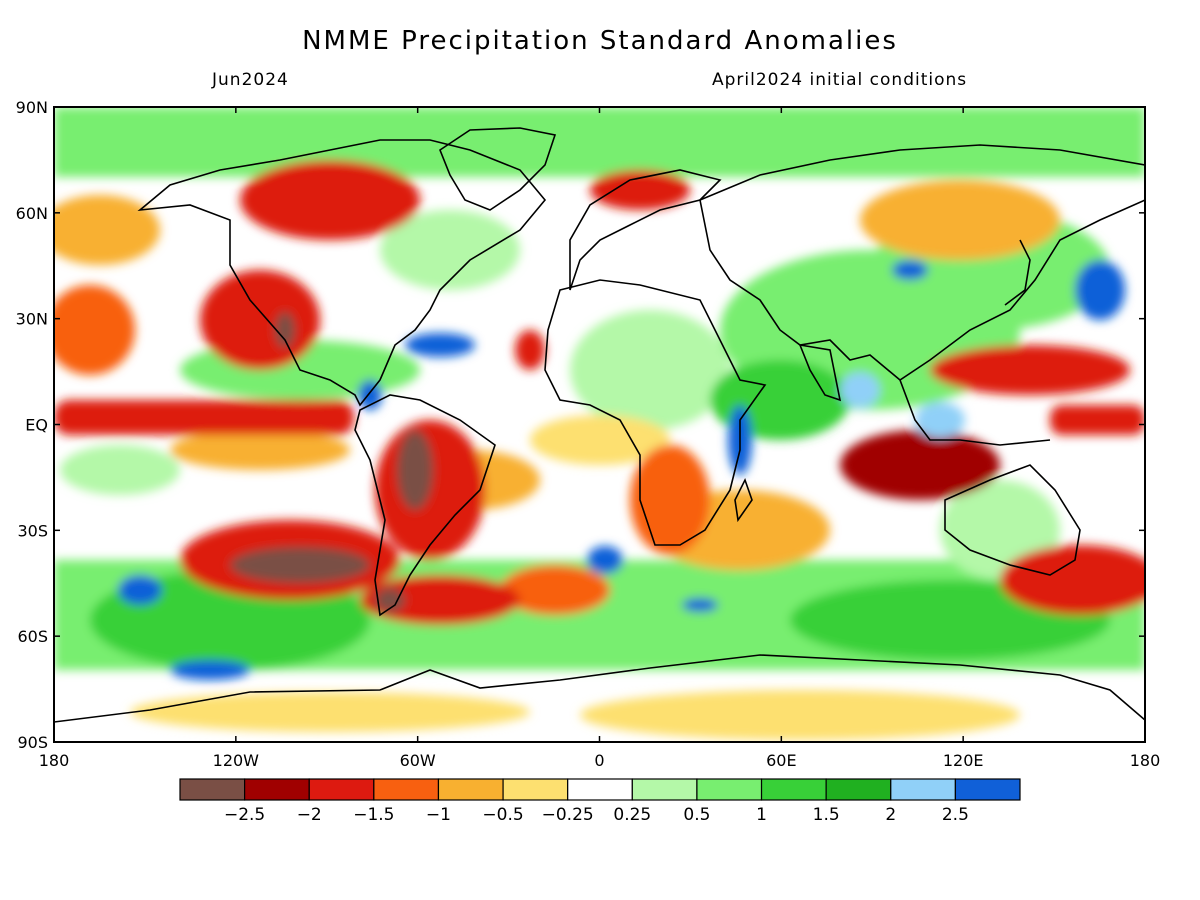 Image resolution: width=1200 pixels, height=900 pixels. What do you see at coordinates (438, 815) in the screenshot?
I see `legend-label: −1` at bounding box center [438, 815].